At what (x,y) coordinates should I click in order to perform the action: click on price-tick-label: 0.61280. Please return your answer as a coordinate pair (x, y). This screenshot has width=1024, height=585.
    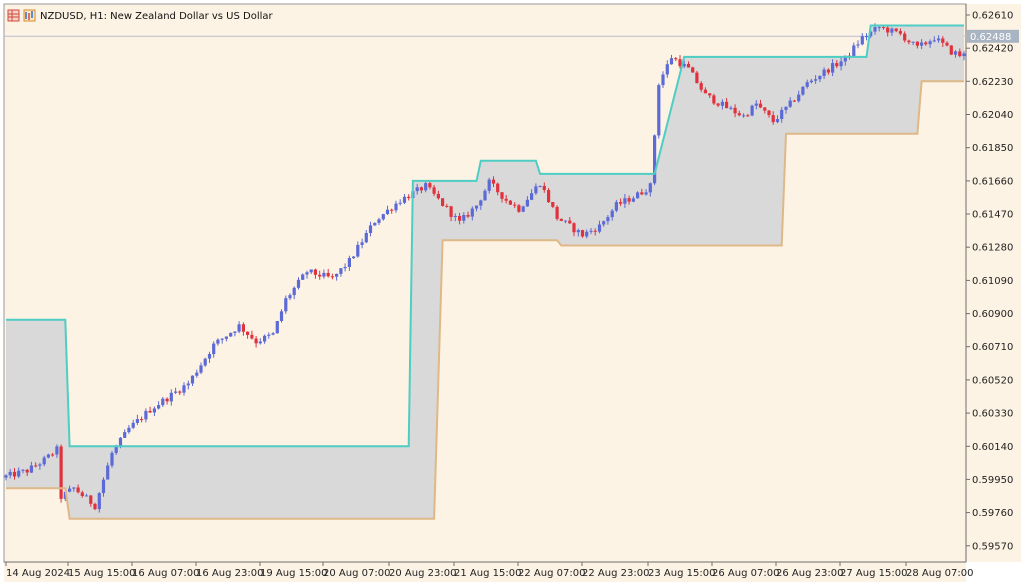
    Looking at the image, I should click on (992, 248).